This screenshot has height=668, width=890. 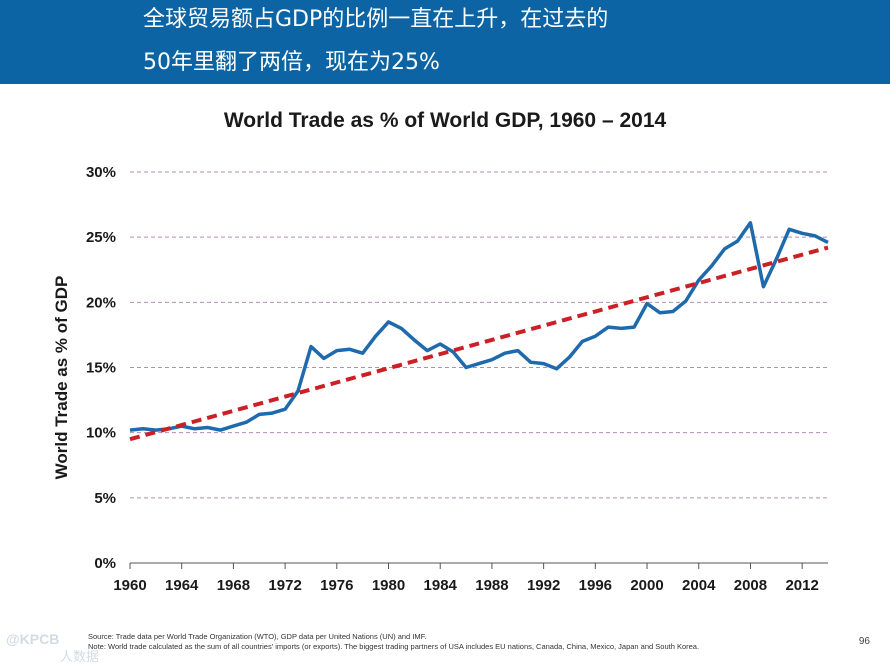 I want to click on x-tick-label: 1976, so click(x=336, y=585).